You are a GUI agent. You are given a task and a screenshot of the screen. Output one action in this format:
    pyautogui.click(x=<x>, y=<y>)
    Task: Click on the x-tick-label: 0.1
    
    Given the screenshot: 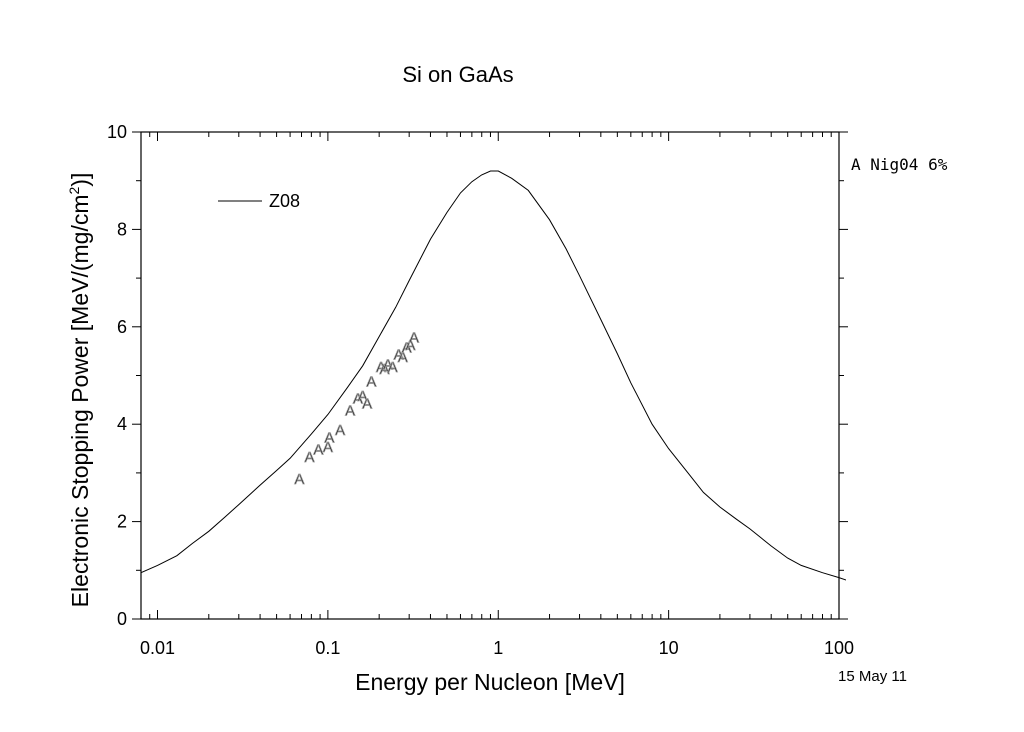 What is the action you would take?
    pyautogui.click(x=327, y=648)
    